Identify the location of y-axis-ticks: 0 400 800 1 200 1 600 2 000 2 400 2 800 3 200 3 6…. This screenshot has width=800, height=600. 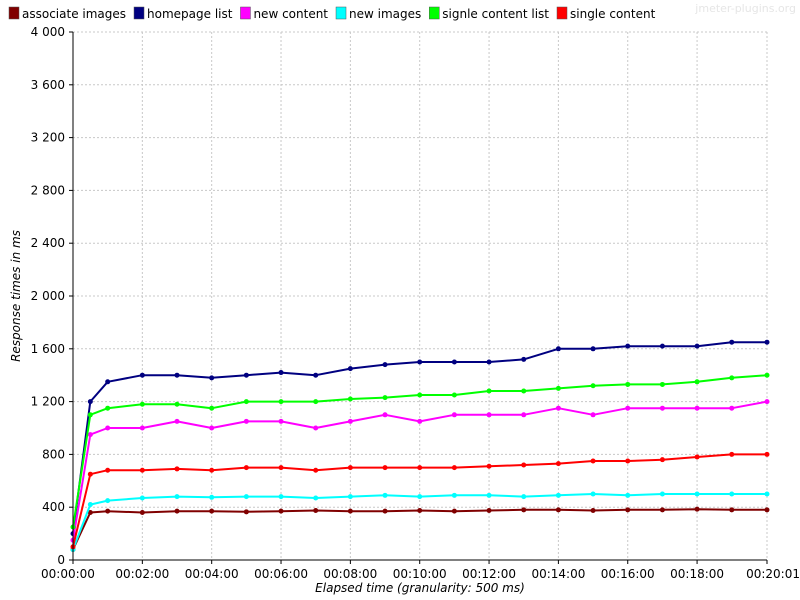
(52, 296).